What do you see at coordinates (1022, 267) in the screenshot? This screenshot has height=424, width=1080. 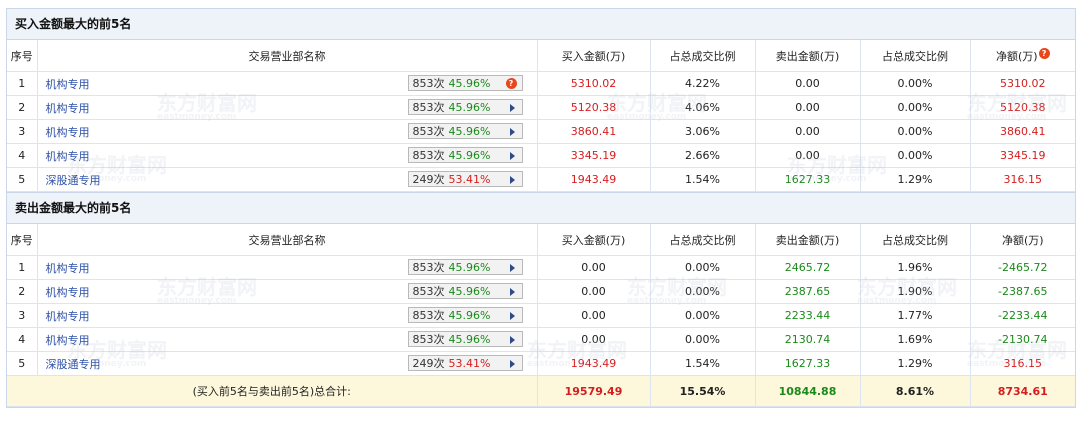 I see `net-amount: -2465.72` at bounding box center [1022, 267].